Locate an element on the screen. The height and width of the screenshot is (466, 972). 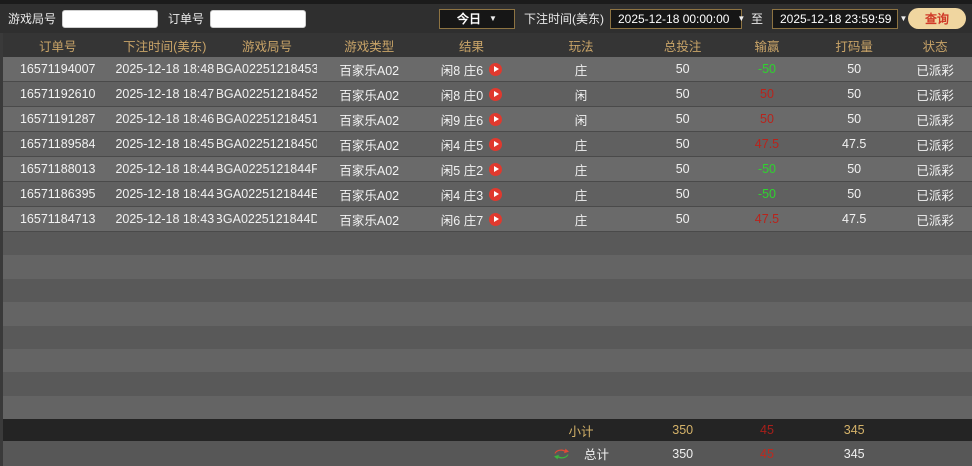
order-no-input is located at coordinates (258, 18).